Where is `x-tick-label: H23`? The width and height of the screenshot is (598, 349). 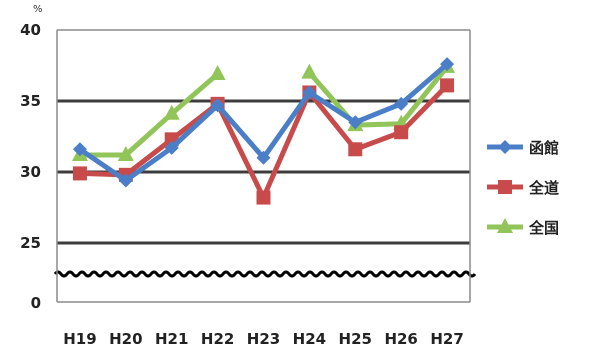 x-tick-label: H23 is located at coordinates (263, 339).